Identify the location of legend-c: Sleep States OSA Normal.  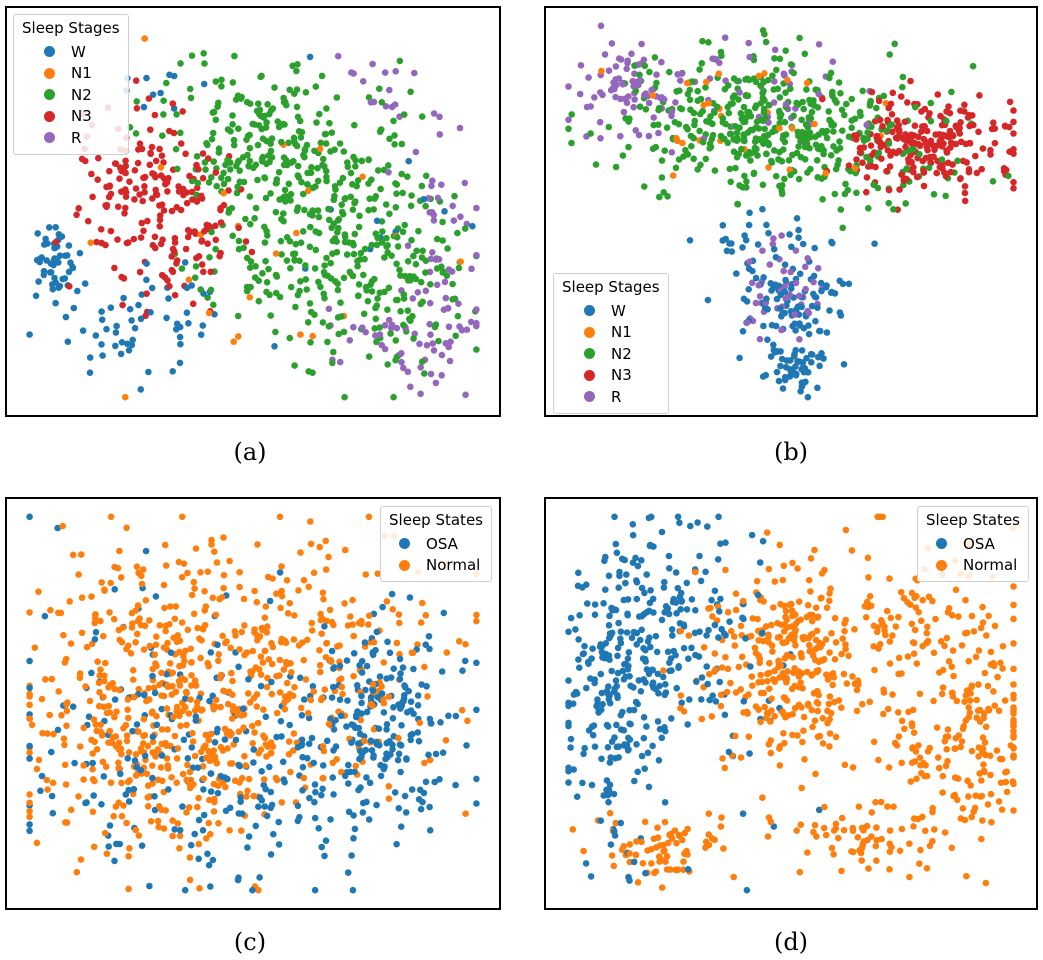
(436, 544).